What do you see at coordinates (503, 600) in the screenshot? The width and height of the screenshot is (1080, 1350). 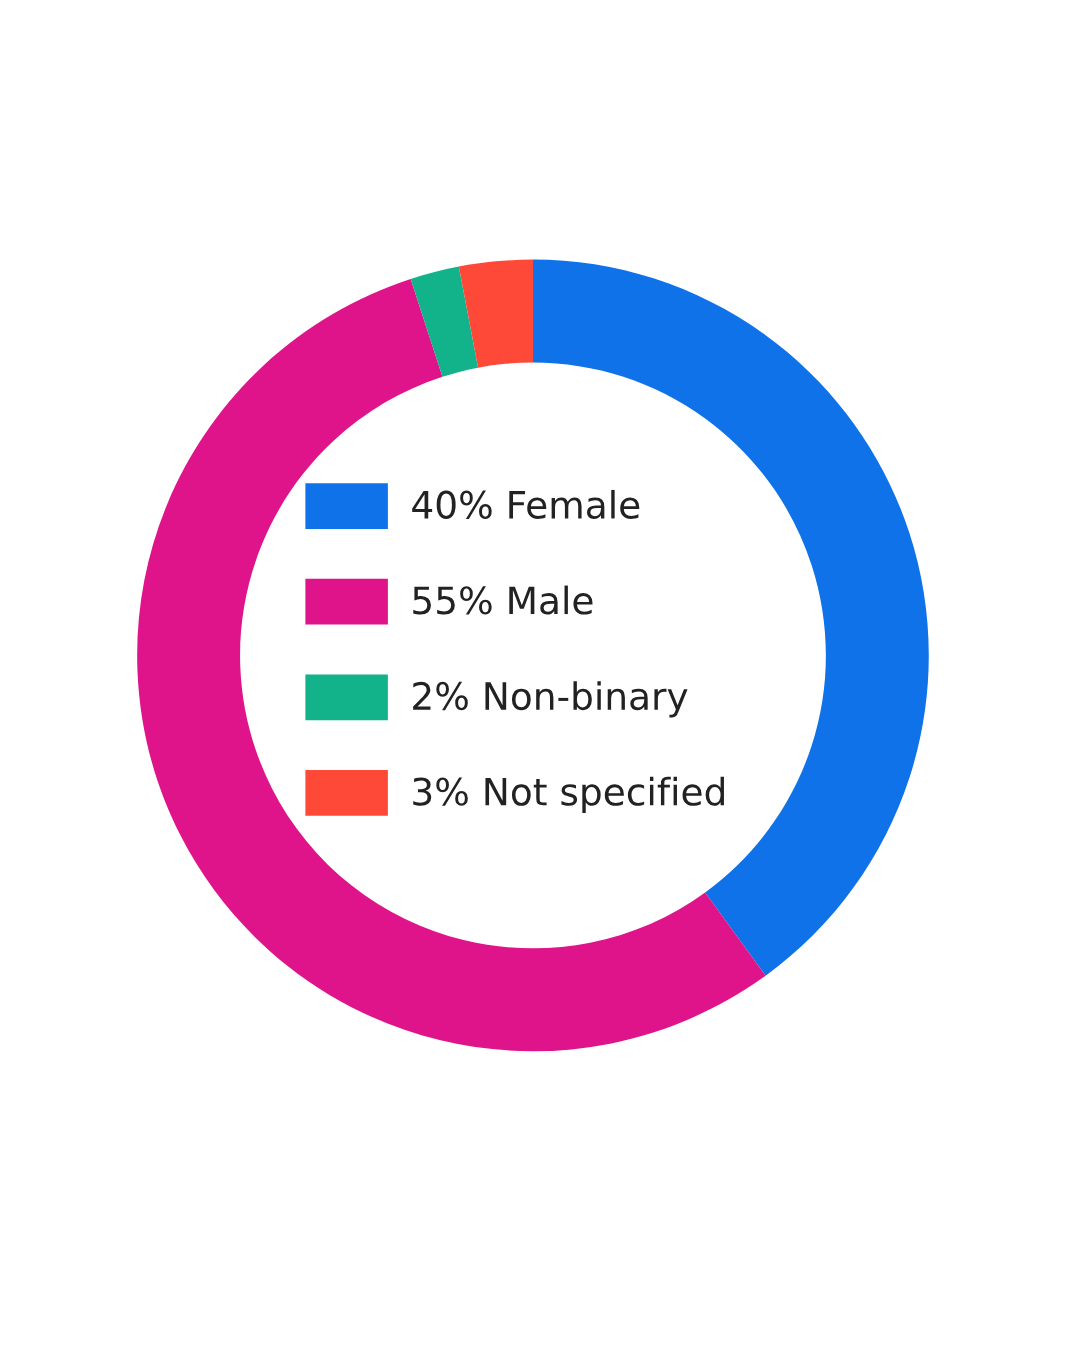 I see `legend-label: 55% Male` at bounding box center [503, 600].